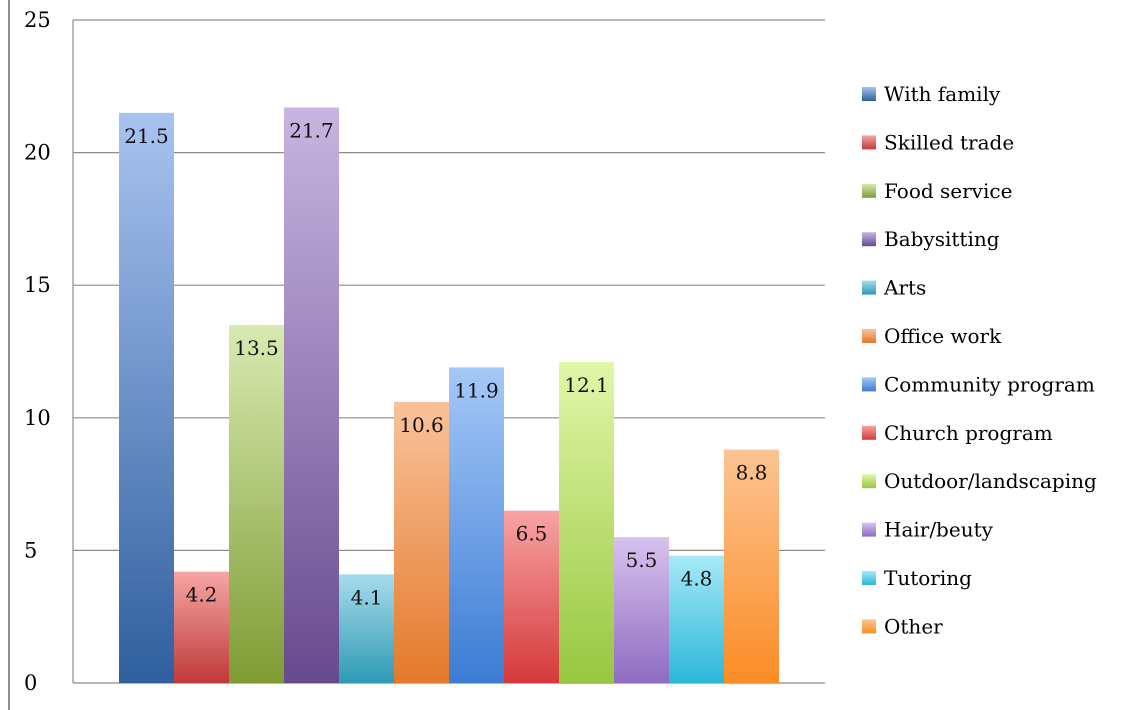 Image resolution: width=1137 pixels, height=710 pixels. I want to click on legend-swatch-other, so click(869, 626).